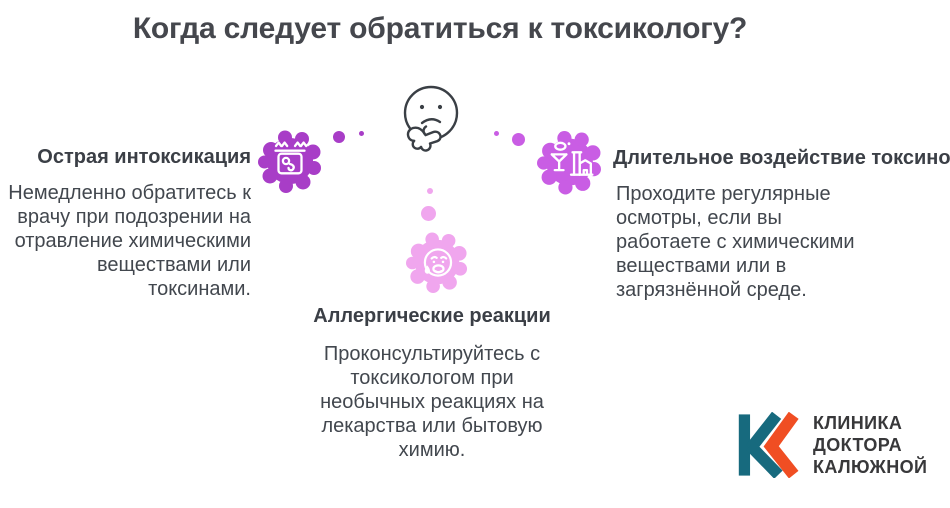 Image resolution: width=950 pixels, height=508 pixels. I want to click on section-heading-acute: Острая интоксикация, so click(144, 157).